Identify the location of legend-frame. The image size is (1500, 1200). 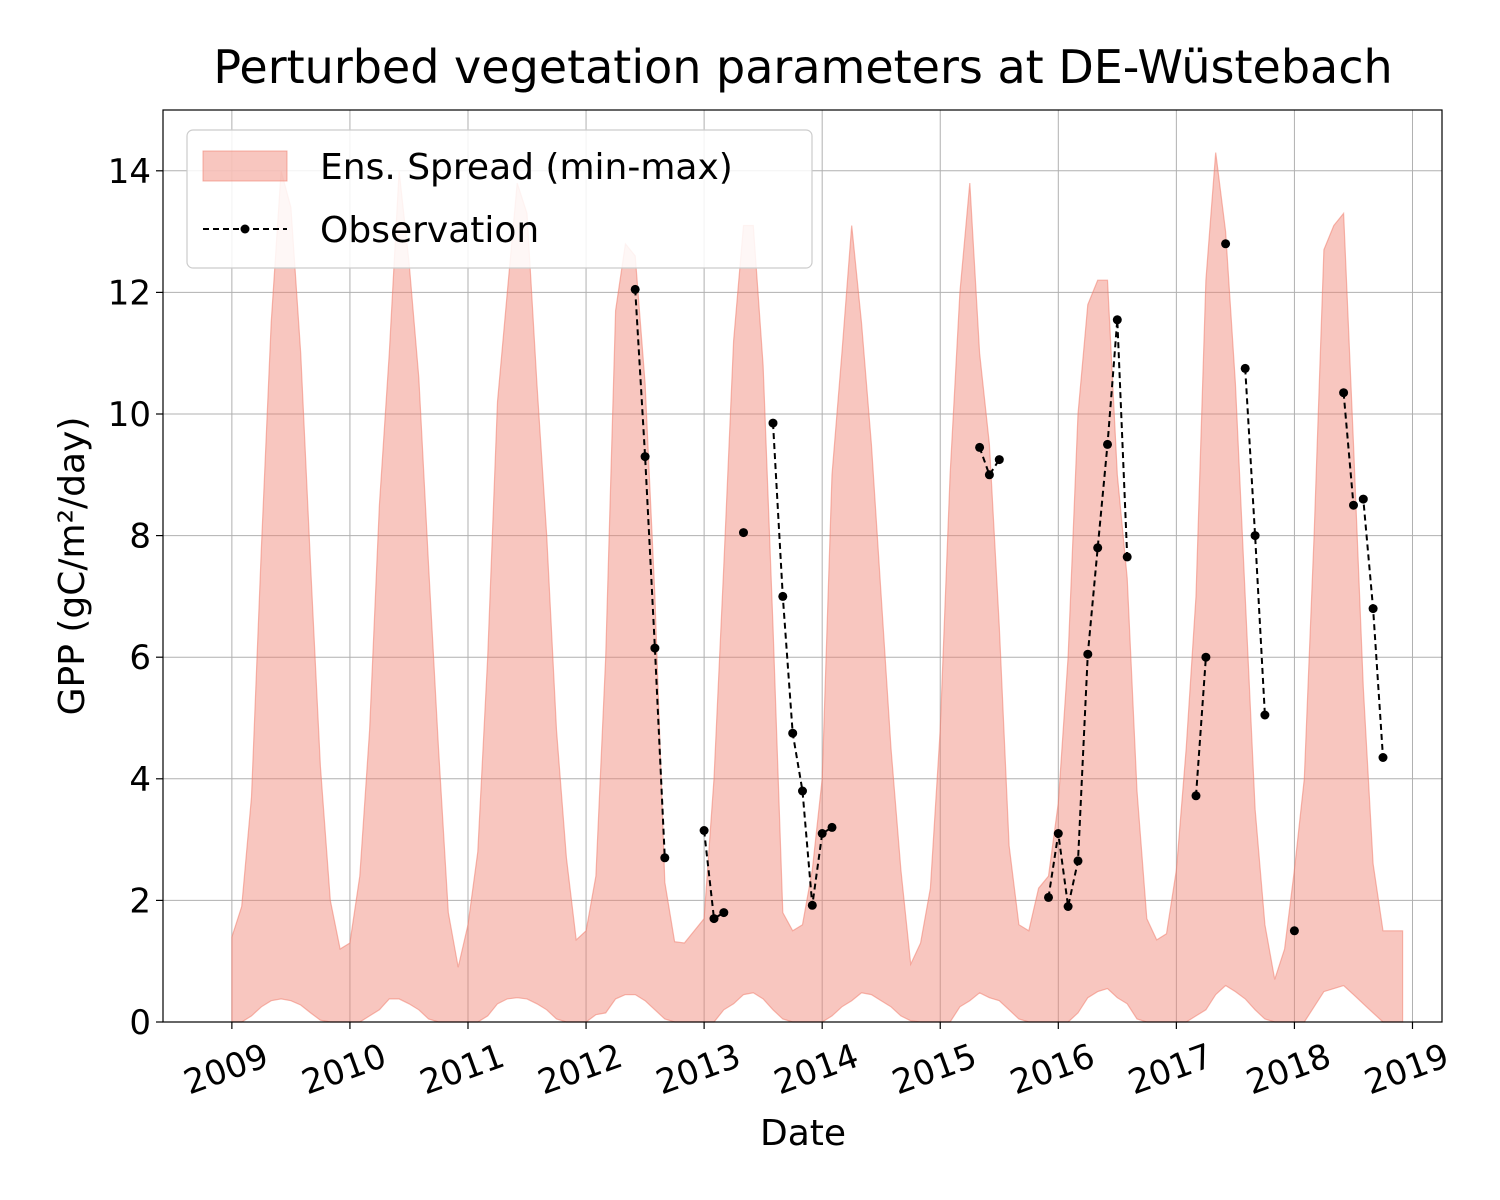
(499, 199).